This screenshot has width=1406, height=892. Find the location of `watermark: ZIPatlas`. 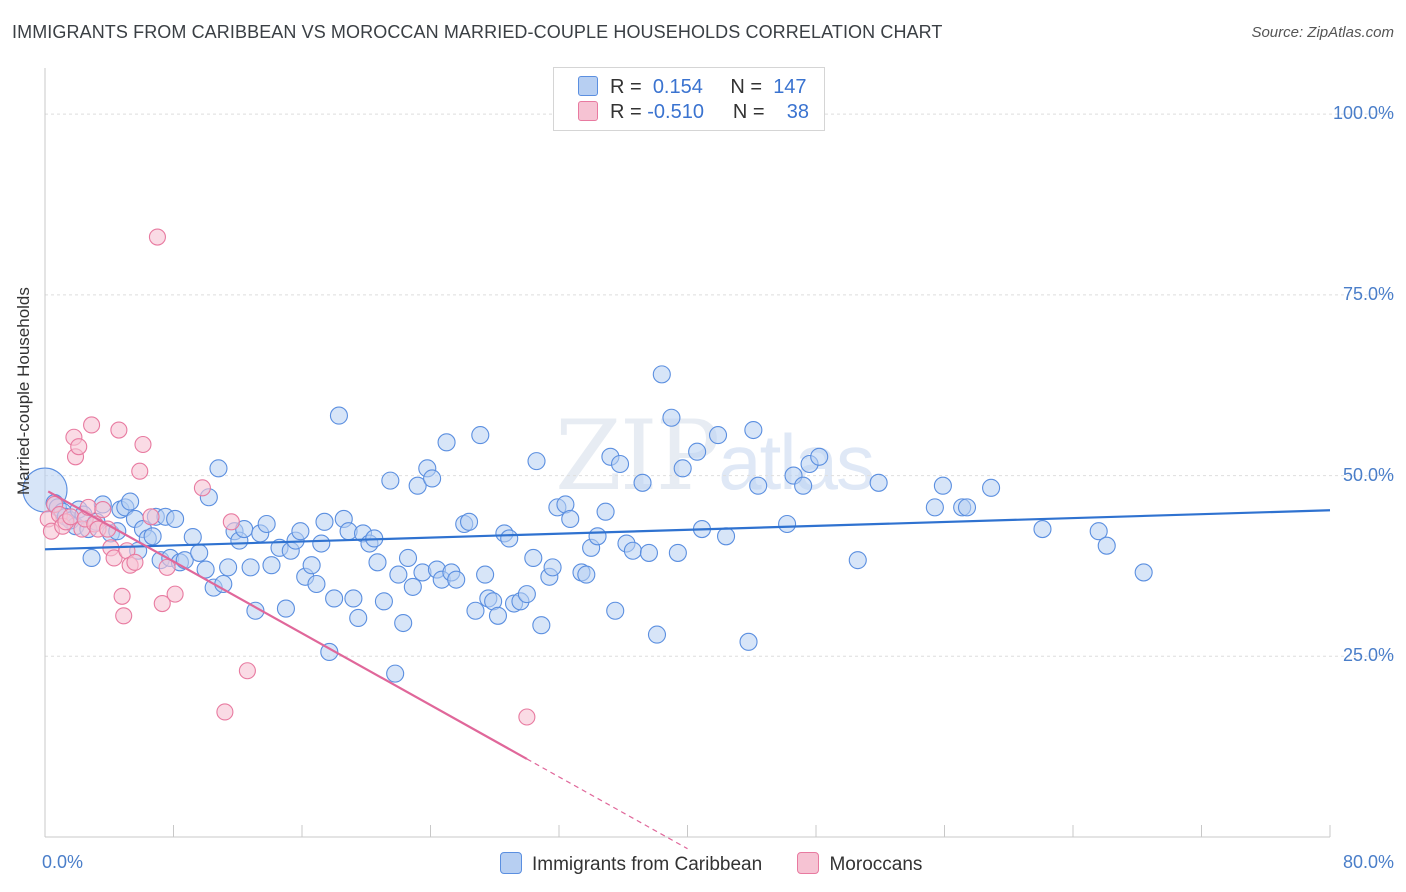

watermark: ZIPatlas is located at coordinates (715, 456).